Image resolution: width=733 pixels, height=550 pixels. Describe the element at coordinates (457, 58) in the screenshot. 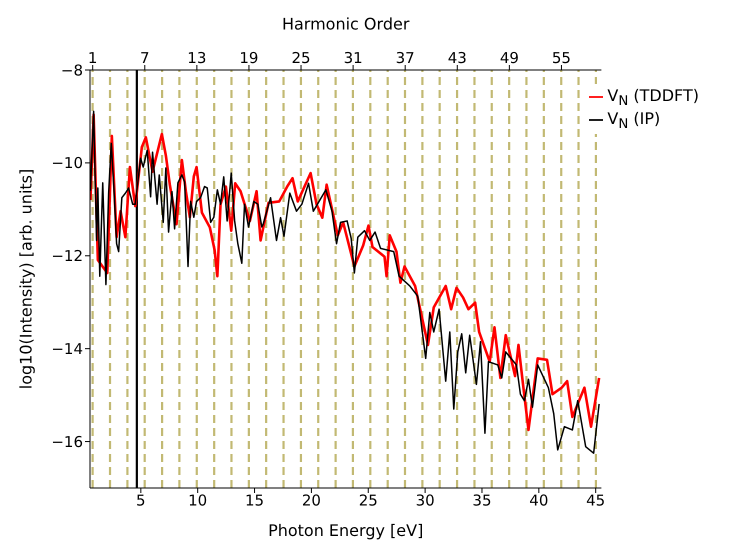

I see `x2-tick-label: 43` at that location.